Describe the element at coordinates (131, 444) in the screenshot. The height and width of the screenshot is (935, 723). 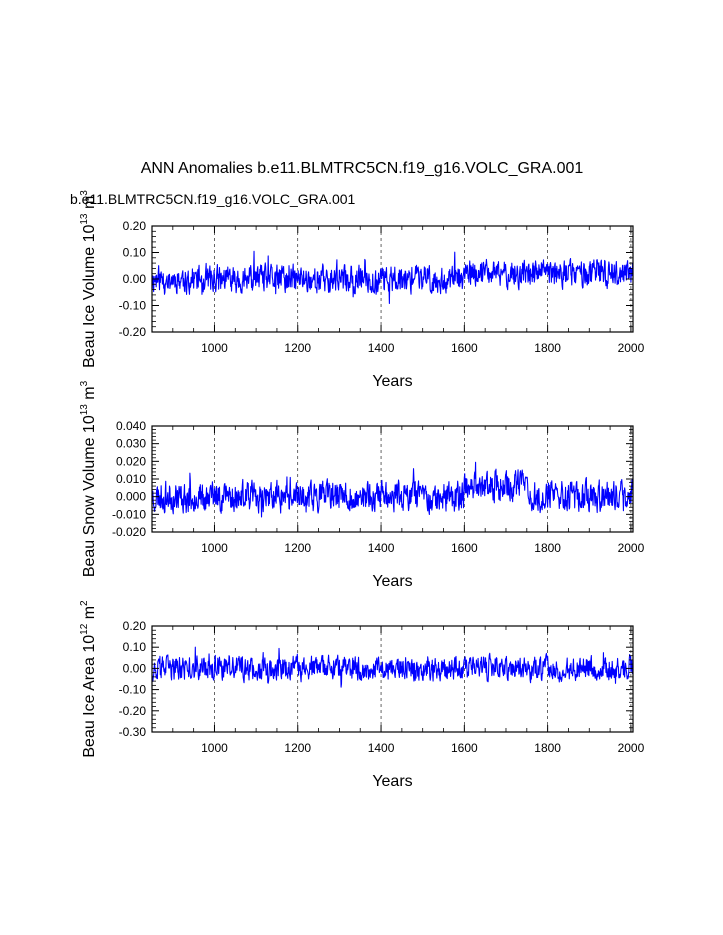
I see `y-tick-label: 0.030` at that location.